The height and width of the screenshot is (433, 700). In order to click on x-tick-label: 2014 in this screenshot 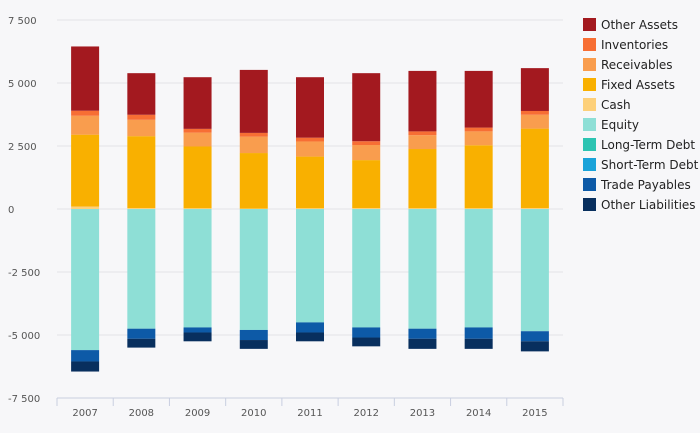, I will do `click(478, 413)`.